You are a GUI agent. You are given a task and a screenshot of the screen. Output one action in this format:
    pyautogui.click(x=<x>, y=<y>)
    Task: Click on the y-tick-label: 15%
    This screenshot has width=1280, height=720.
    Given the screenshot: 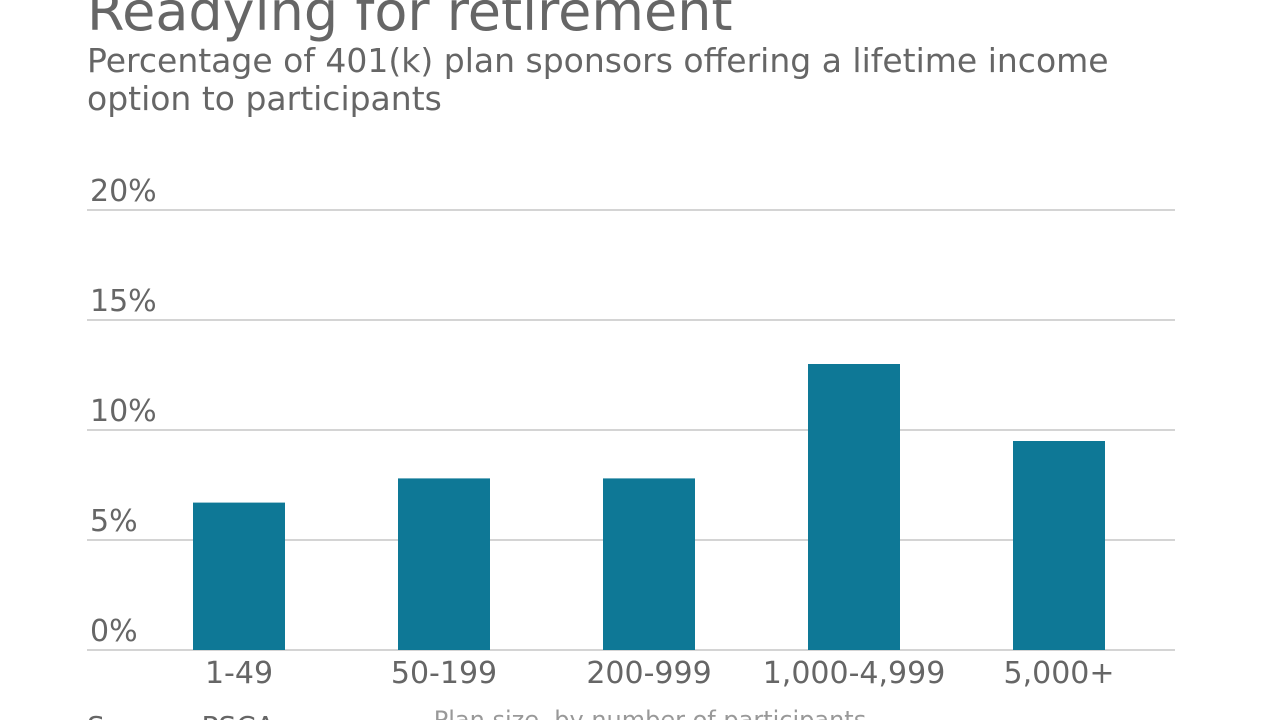 What is the action you would take?
    pyautogui.click(x=123, y=301)
    